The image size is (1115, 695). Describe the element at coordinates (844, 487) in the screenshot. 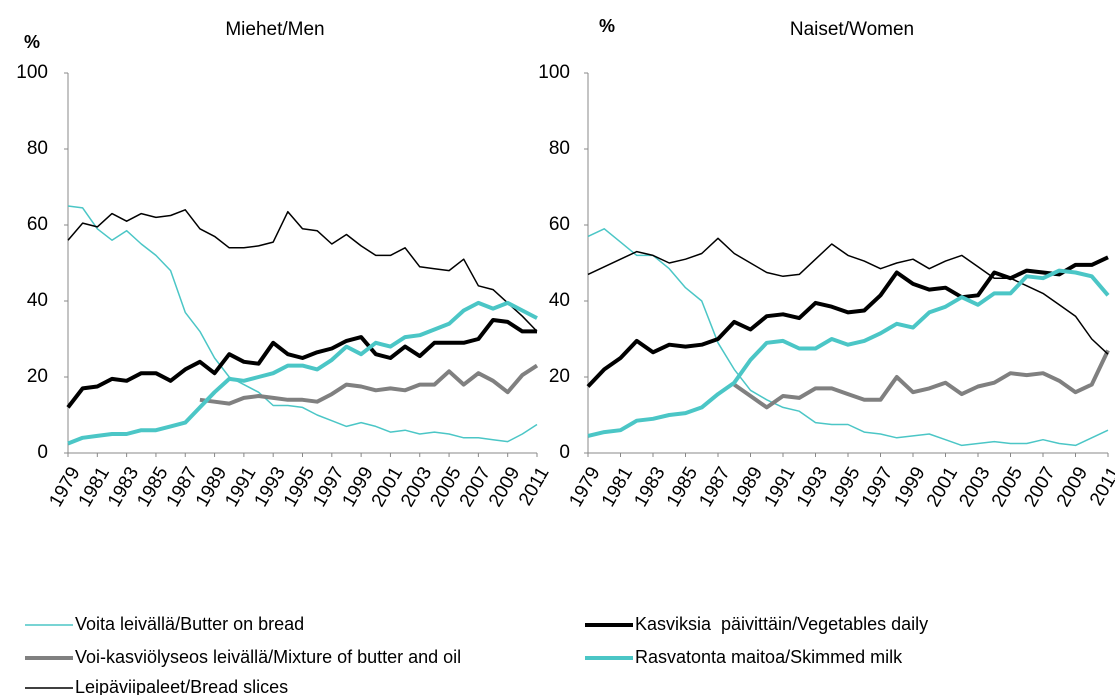

I see `x-tick-label: 1995` at that location.